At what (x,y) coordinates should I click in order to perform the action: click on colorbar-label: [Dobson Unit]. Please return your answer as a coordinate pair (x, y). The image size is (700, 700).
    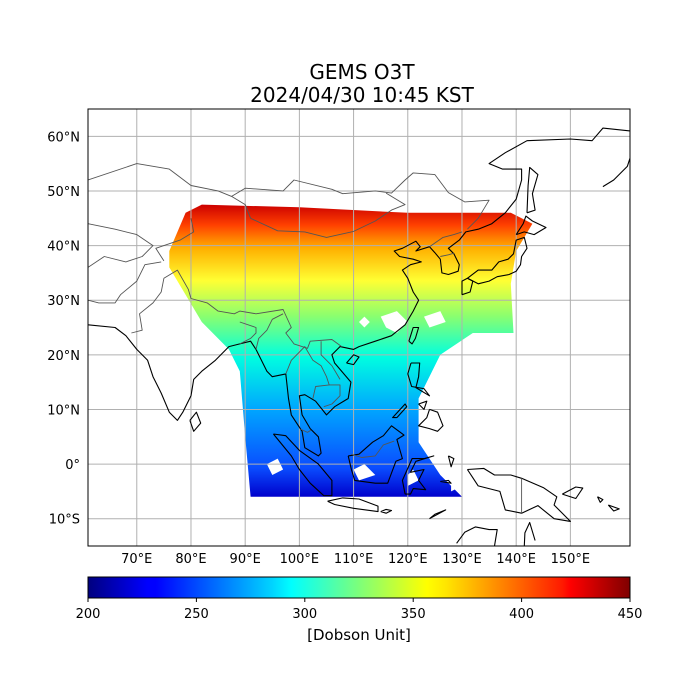
    Looking at the image, I should click on (359, 635).